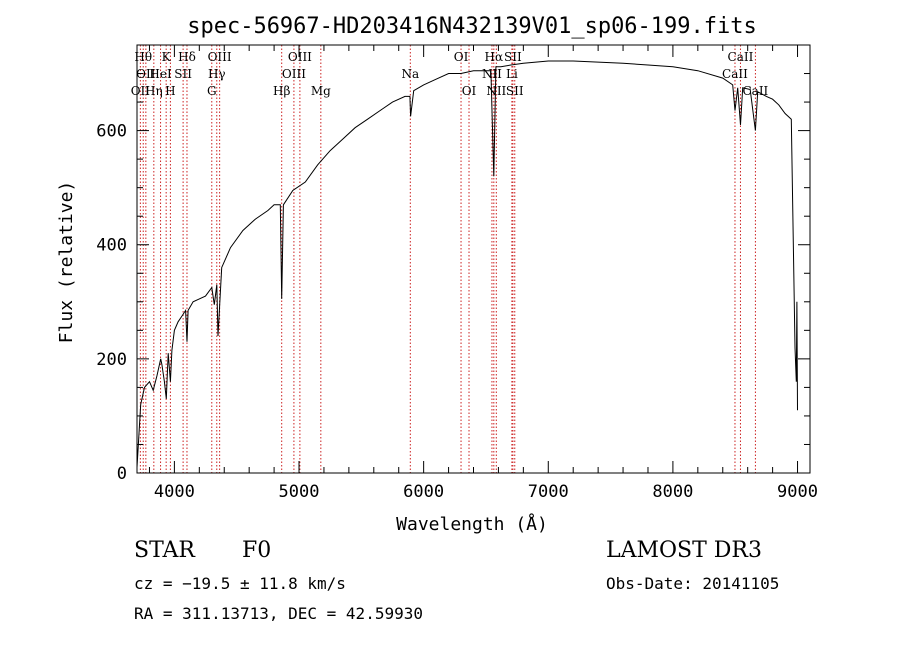 The width and height of the screenshot is (900, 649). What do you see at coordinates (164, 550) in the screenshot?
I see `object-class: STAR` at bounding box center [164, 550].